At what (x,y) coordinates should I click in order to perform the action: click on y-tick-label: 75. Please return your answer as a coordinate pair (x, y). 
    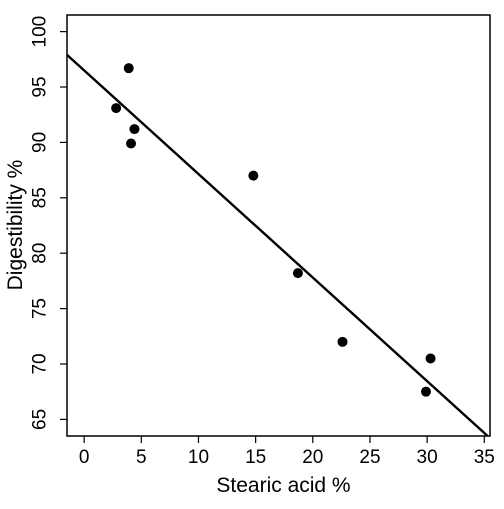
    Looking at the image, I should click on (40, 308).